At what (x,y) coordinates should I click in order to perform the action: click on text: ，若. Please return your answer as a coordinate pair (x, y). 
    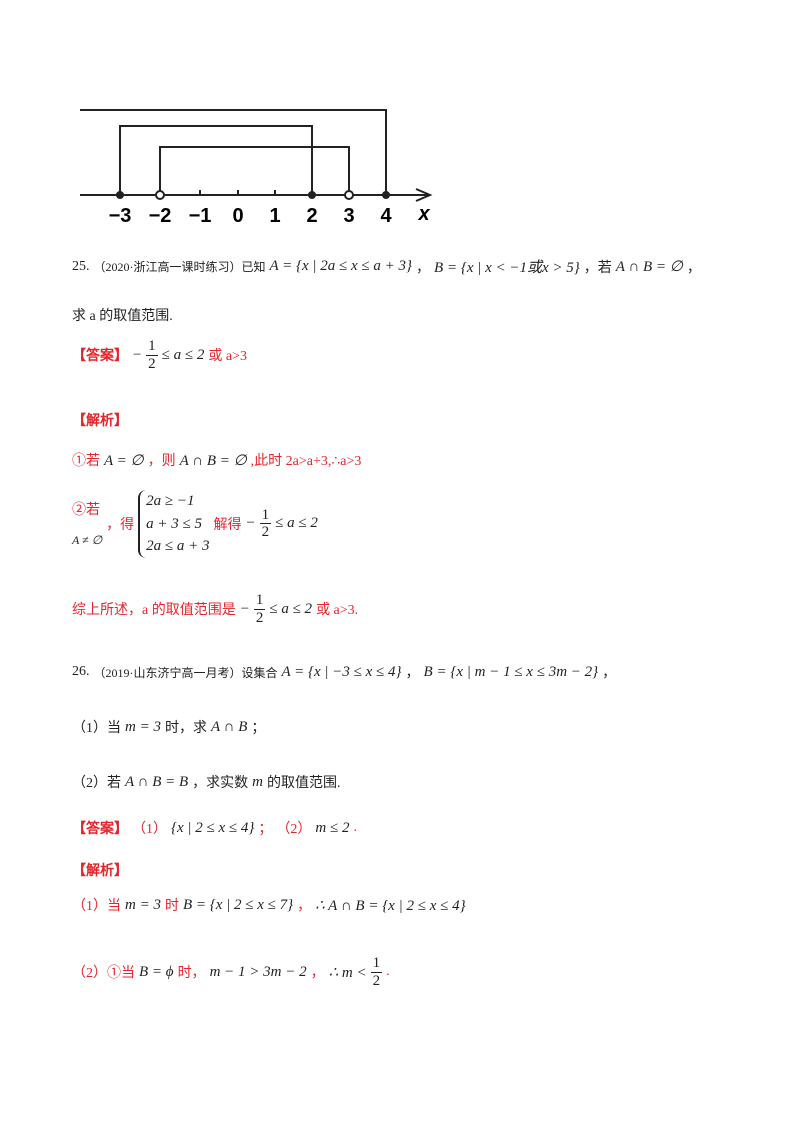
    Looking at the image, I should click on (597, 268).